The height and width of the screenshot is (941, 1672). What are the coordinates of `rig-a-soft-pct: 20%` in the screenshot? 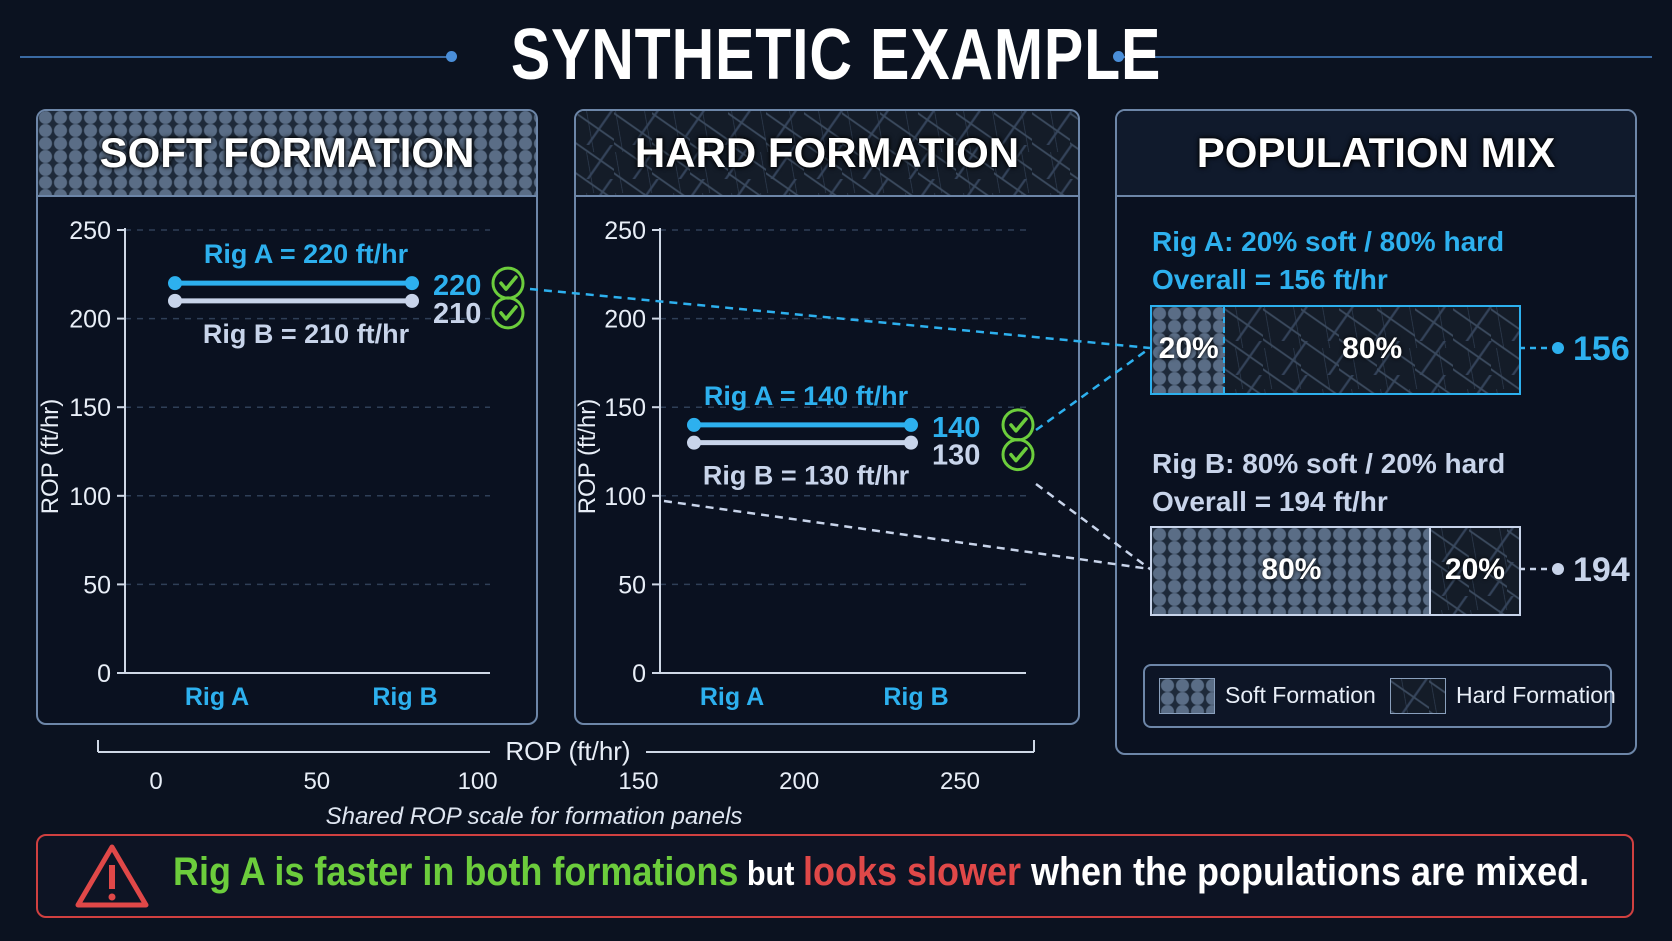 It's located at (1188, 348).